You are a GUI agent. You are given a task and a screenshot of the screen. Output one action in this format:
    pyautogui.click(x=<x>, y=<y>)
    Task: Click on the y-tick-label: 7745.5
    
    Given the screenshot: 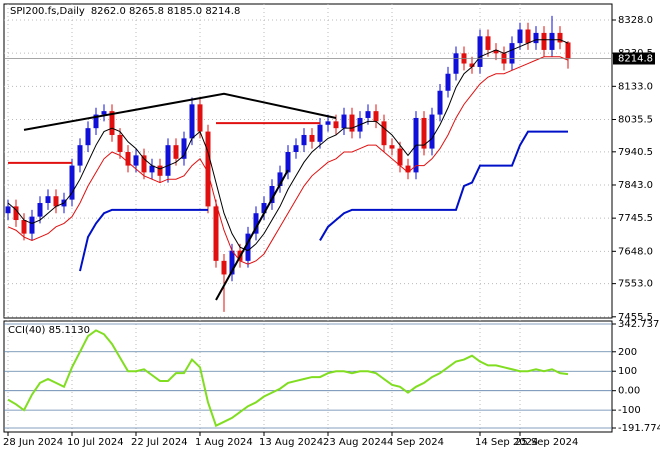 What is the action you would take?
    pyautogui.click(x=635, y=218)
    